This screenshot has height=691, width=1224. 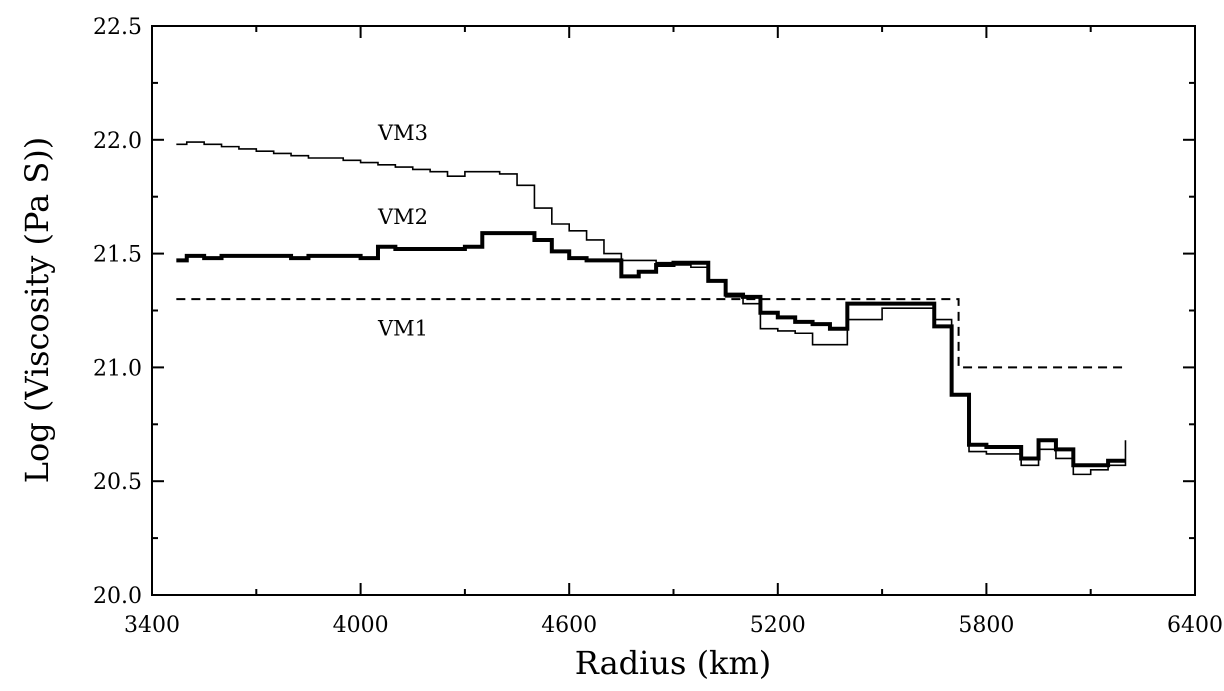 I want to click on y-tick-label: 22.0, so click(x=117, y=141).